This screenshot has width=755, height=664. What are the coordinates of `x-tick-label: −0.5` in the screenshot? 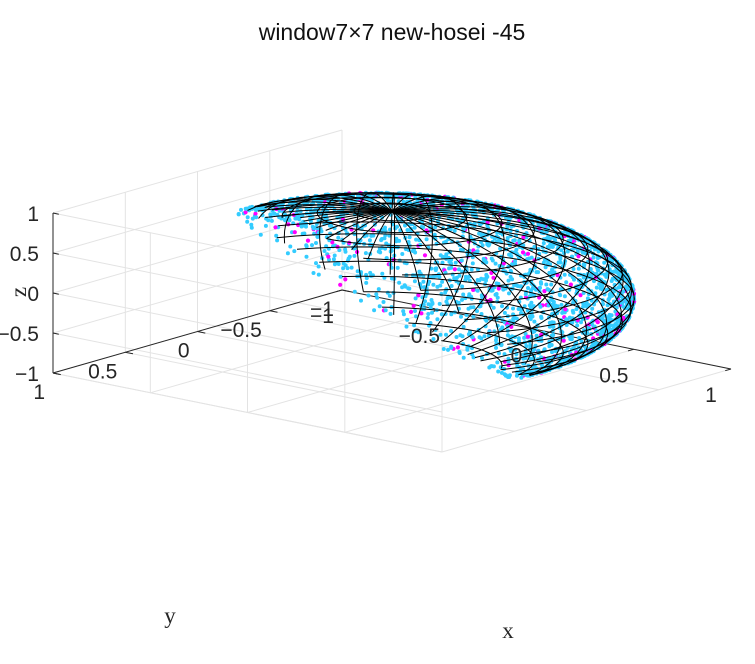 It's located at (419, 336).